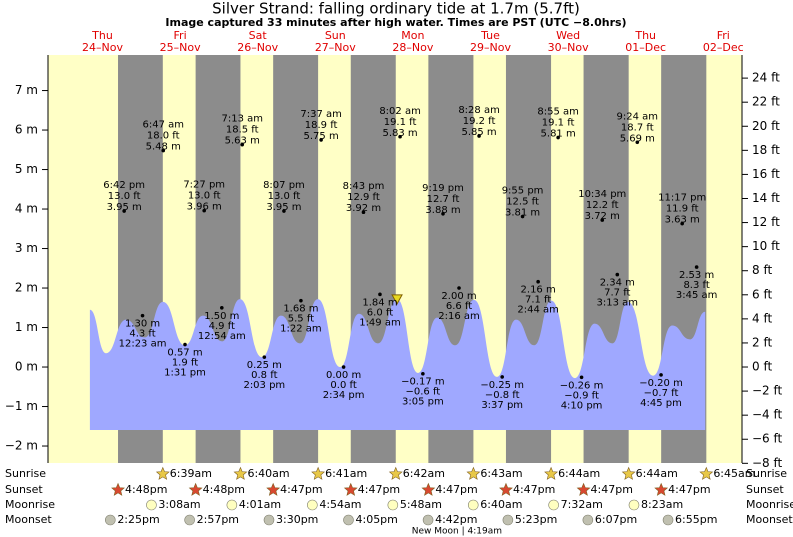 The width and height of the screenshot is (793, 537). I want to click on moonset-time: 4:05pm, so click(376, 519).